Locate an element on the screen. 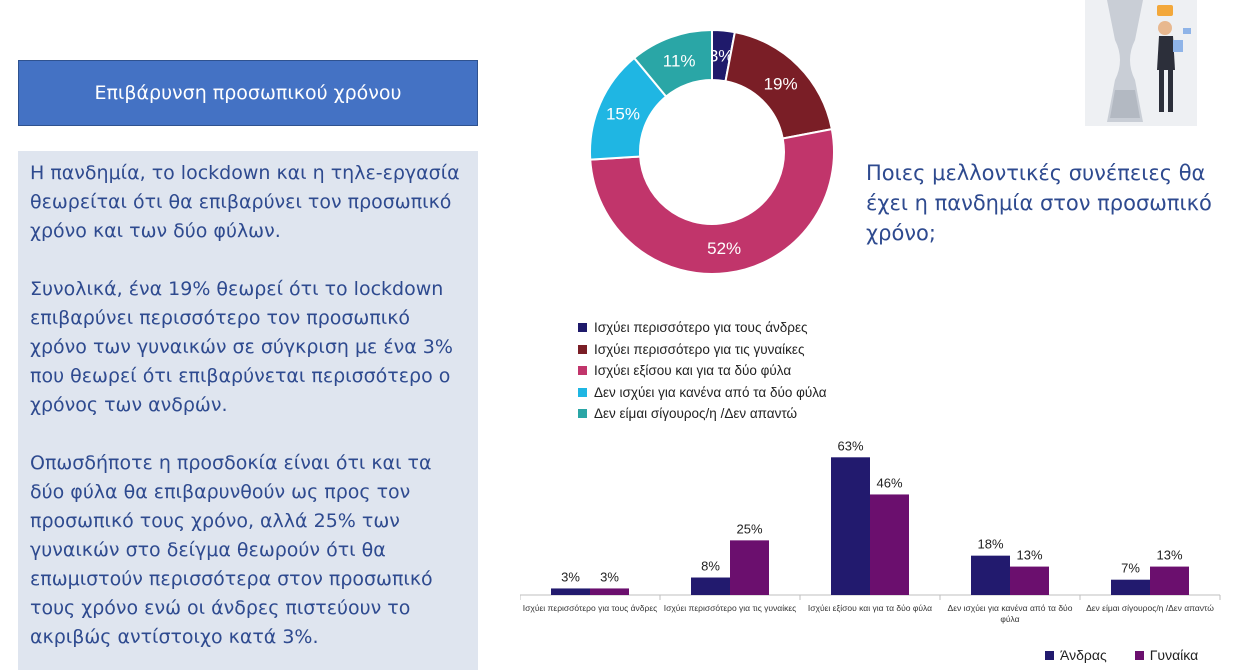 The width and height of the screenshot is (1249, 670). x-tick-label: Δεν είμαι σίγουρος/η /Δεν απαντώ is located at coordinates (1150, 608).